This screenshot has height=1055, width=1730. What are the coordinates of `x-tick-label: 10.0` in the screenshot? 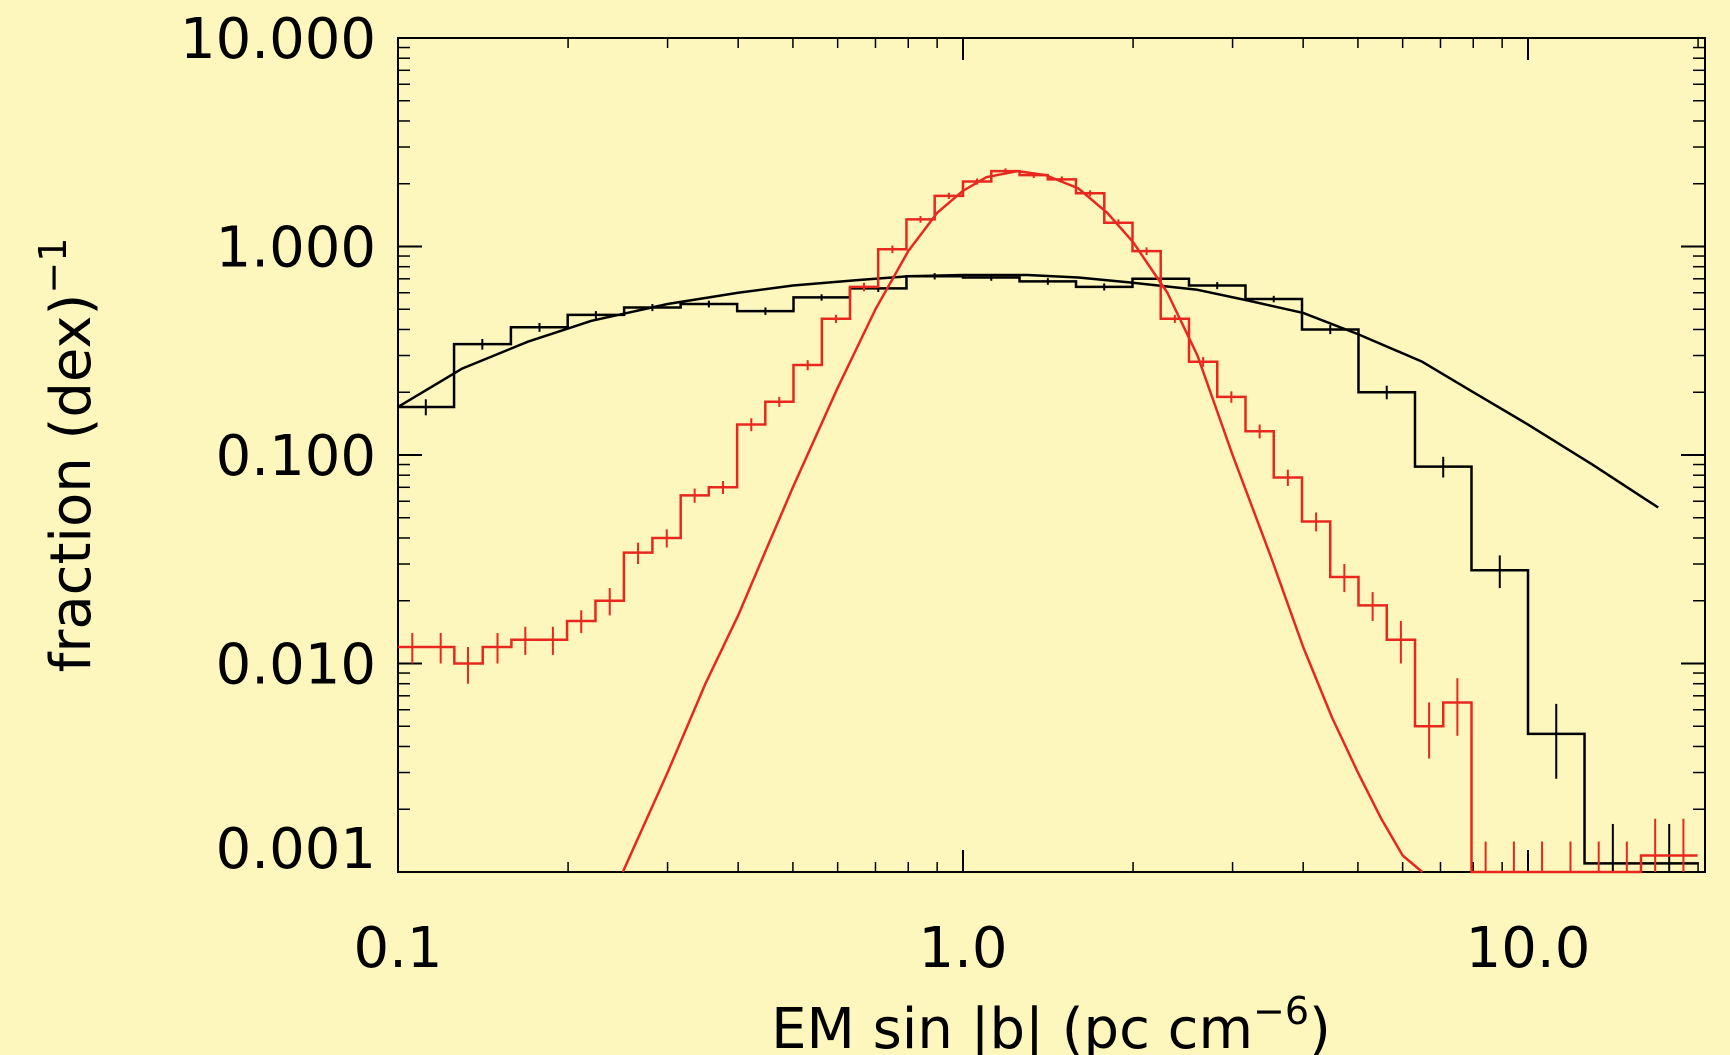 It's located at (1528, 948).